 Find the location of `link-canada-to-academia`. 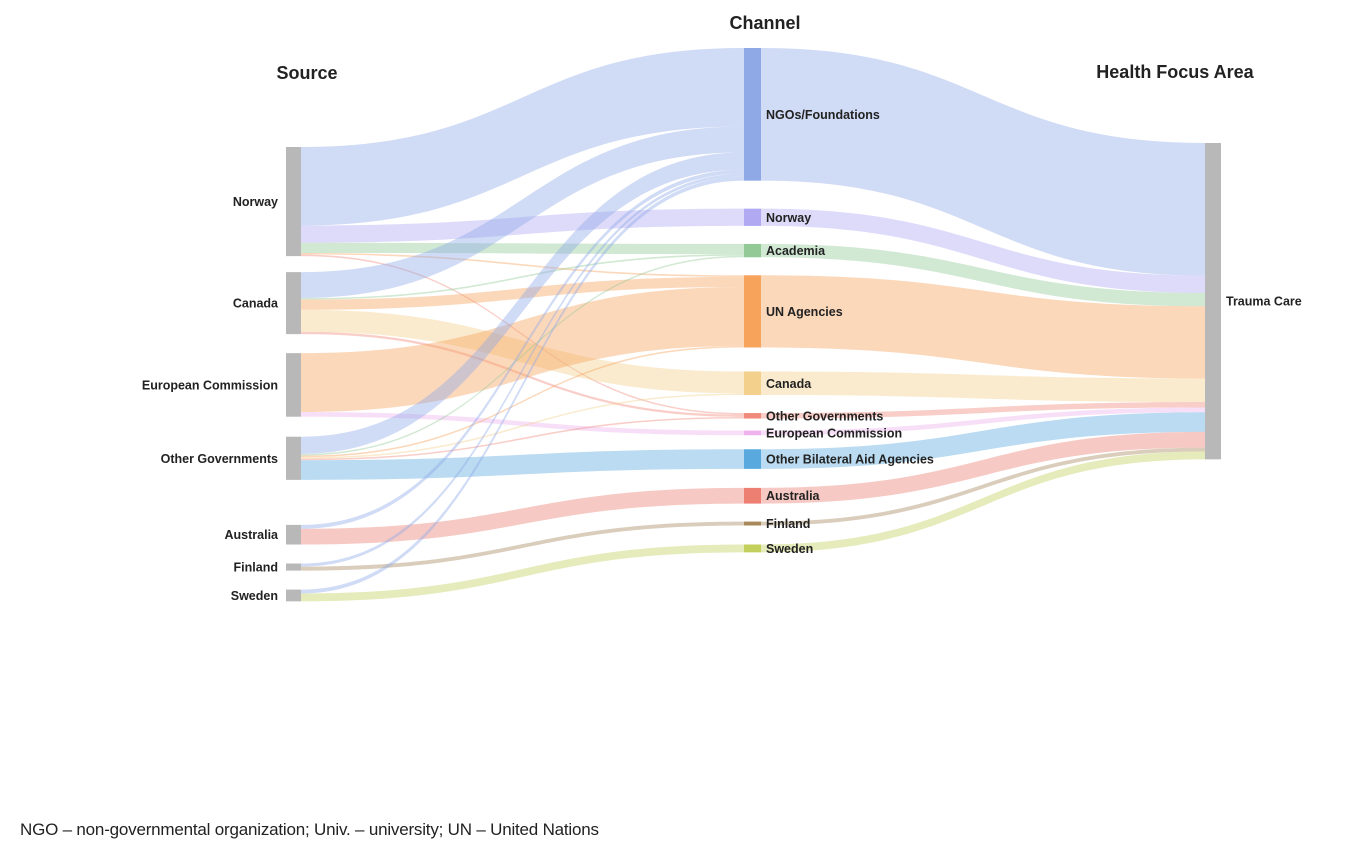

link-canada-to-academia is located at coordinates (522, 277).